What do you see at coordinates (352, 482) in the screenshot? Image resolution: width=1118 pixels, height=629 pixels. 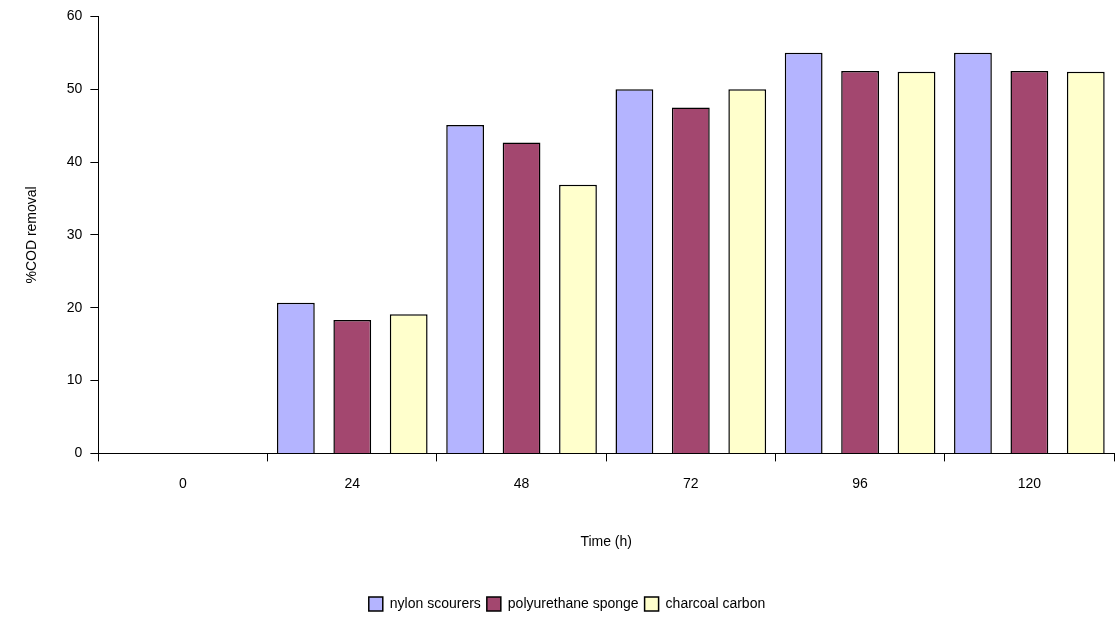 I see `x-tick-label: 24` at bounding box center [352, 482].